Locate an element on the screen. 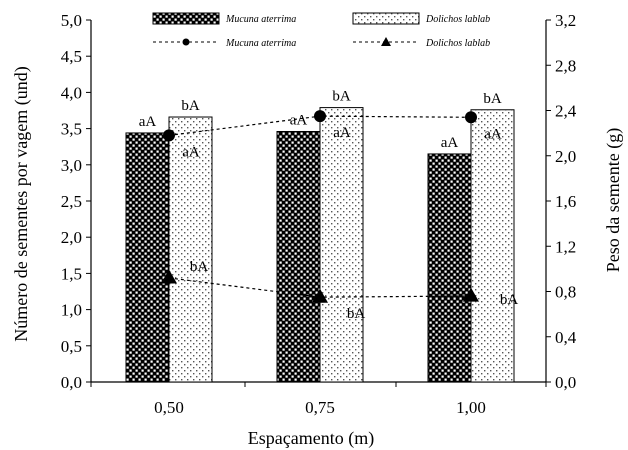 This screenshot has height=450, width=628. left-tick-label: 1,5 is located at coordinates (71, 273).